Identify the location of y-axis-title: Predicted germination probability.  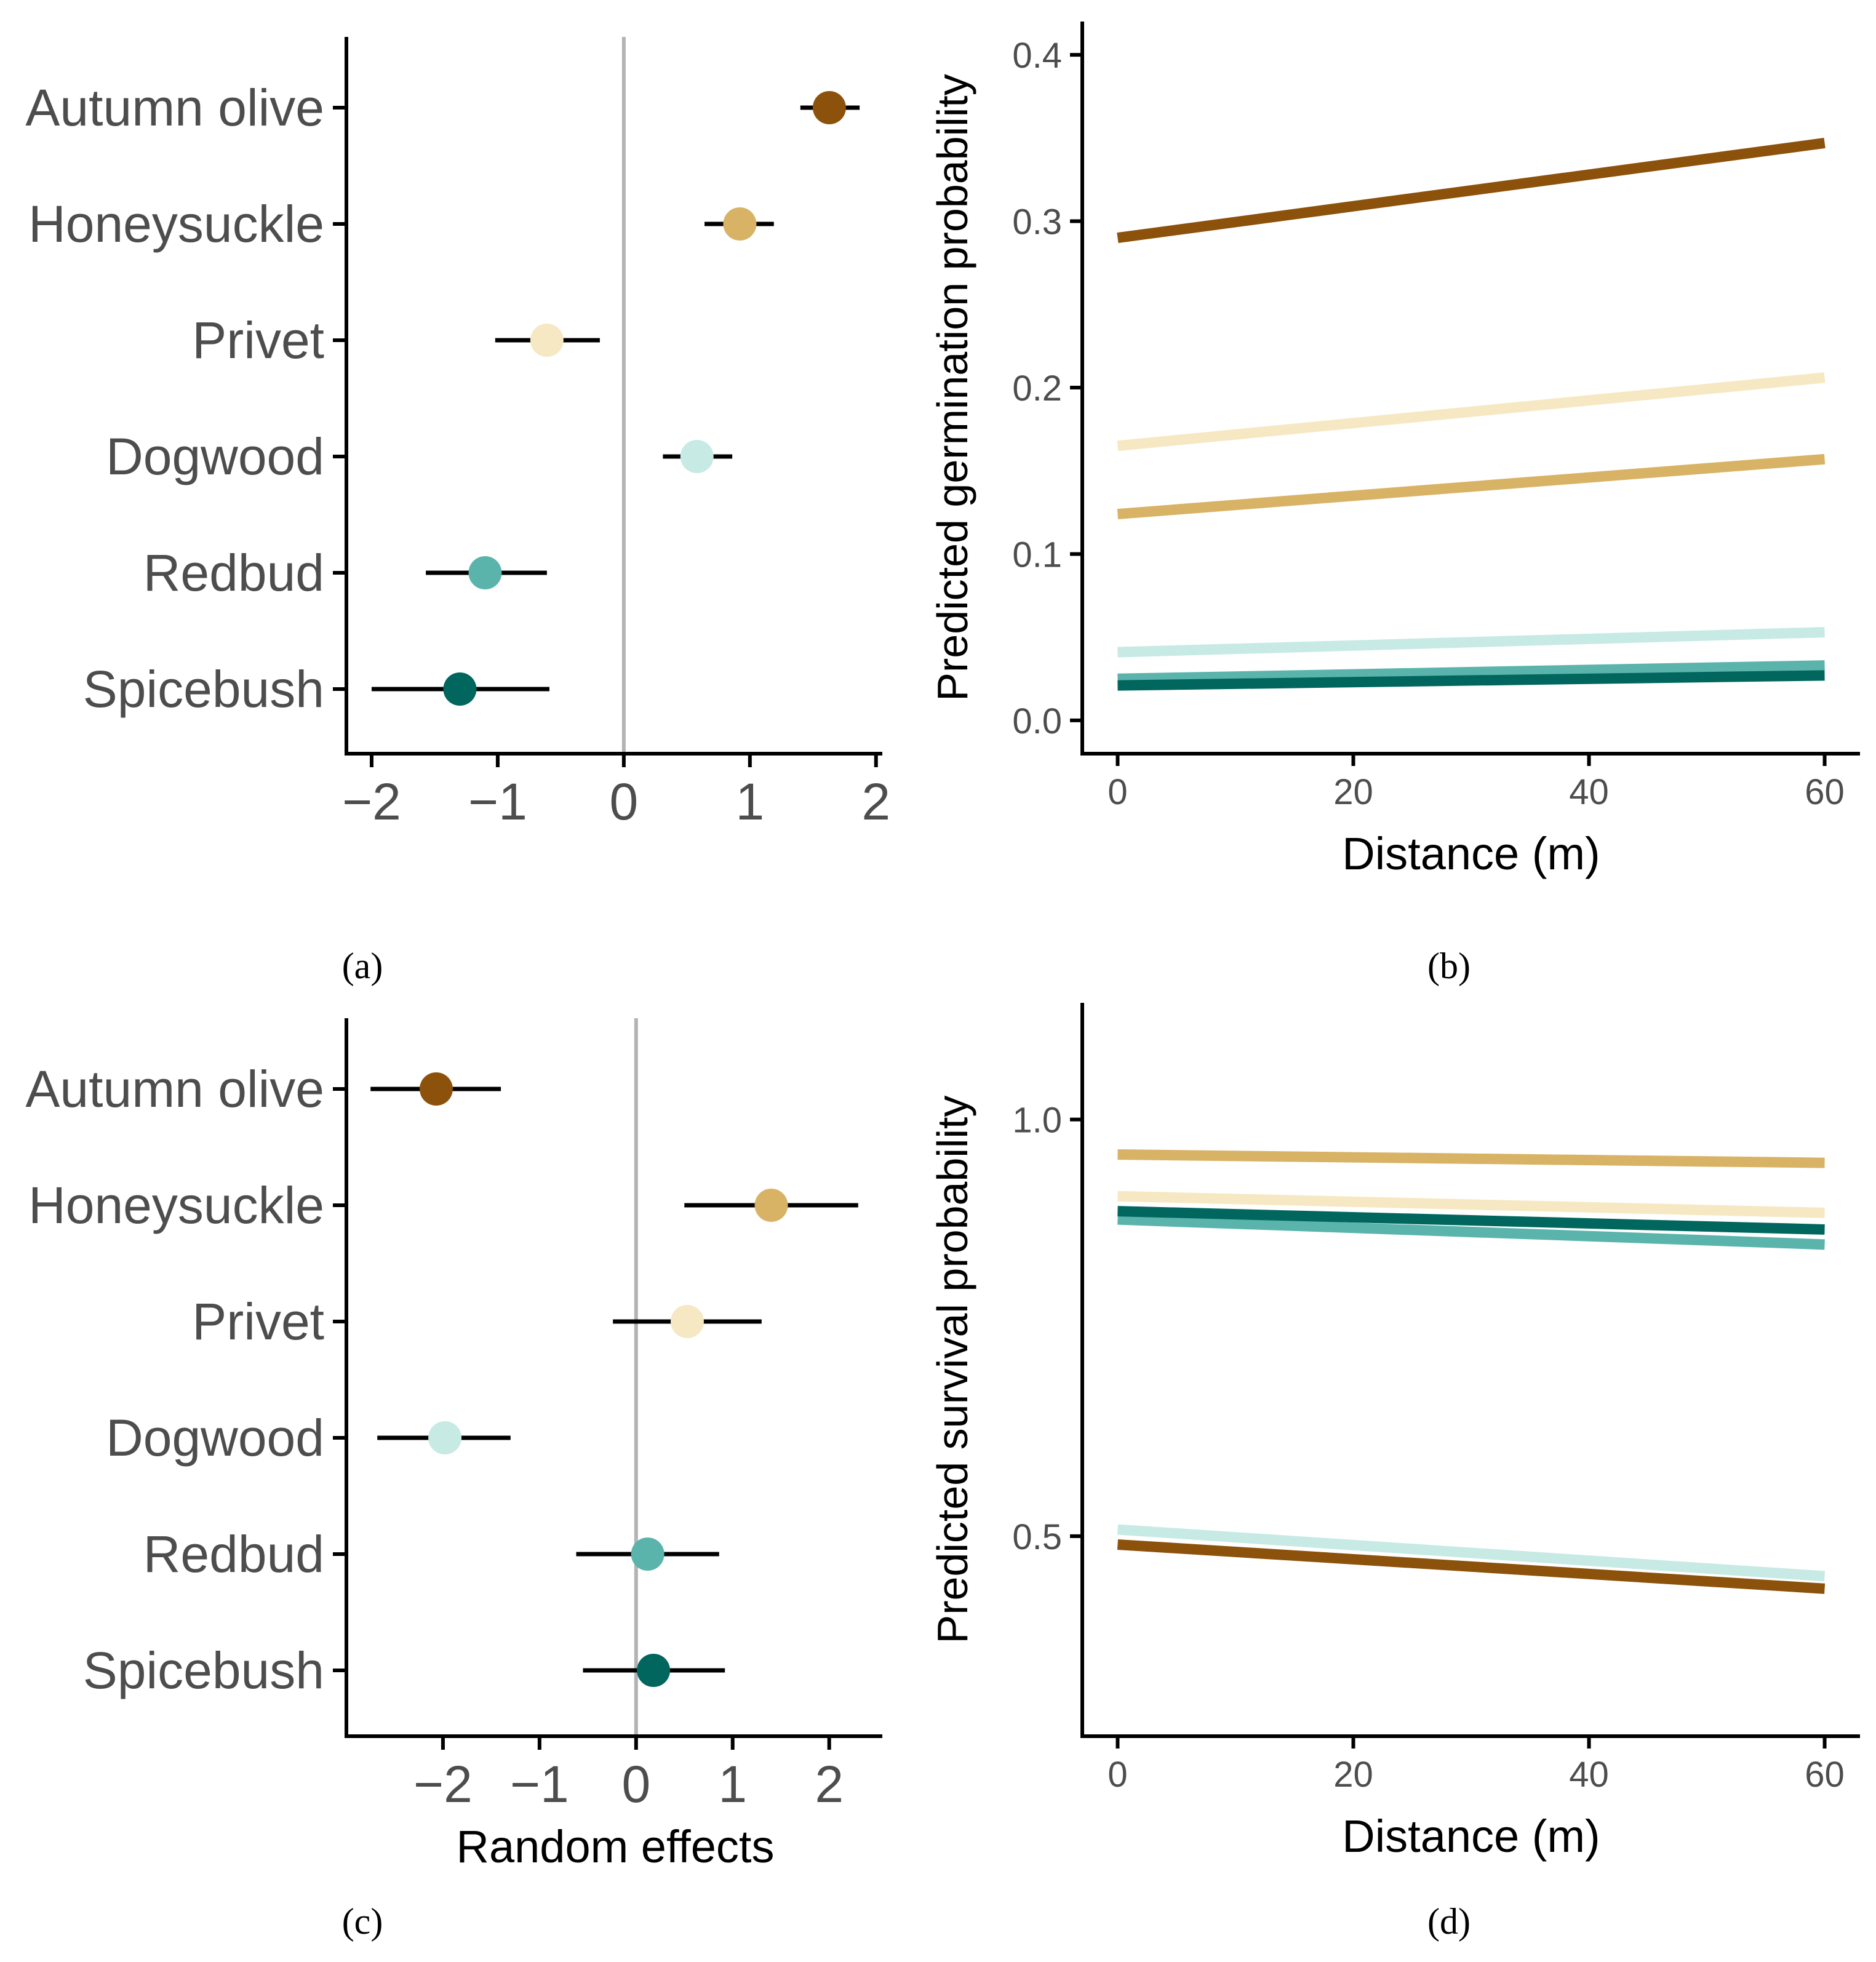
(952, 387).